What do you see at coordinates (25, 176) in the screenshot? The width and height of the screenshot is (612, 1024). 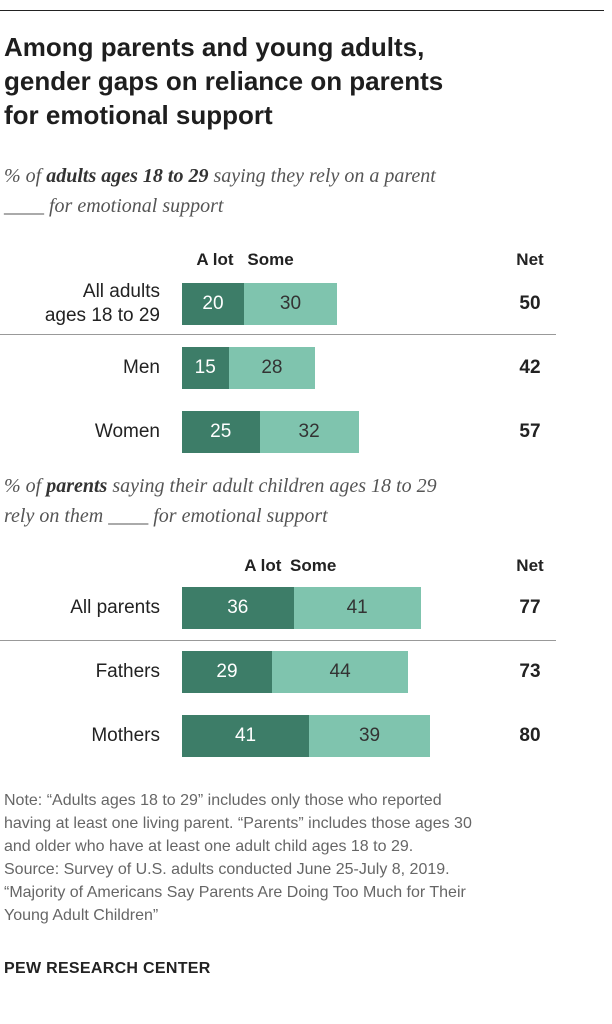 I see `subtitle-adults-pre: % of` at bounding box center [25, 176].